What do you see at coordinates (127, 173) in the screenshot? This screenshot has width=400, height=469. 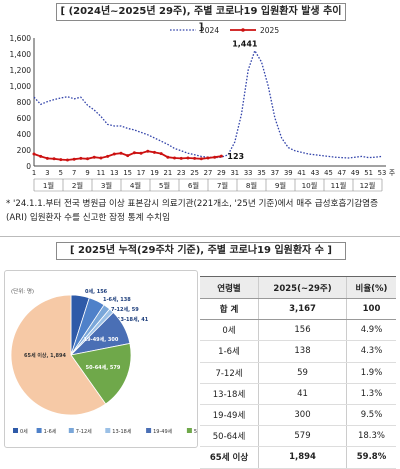 I see `x-tick-label: 15` at bounding box center [127, 173].